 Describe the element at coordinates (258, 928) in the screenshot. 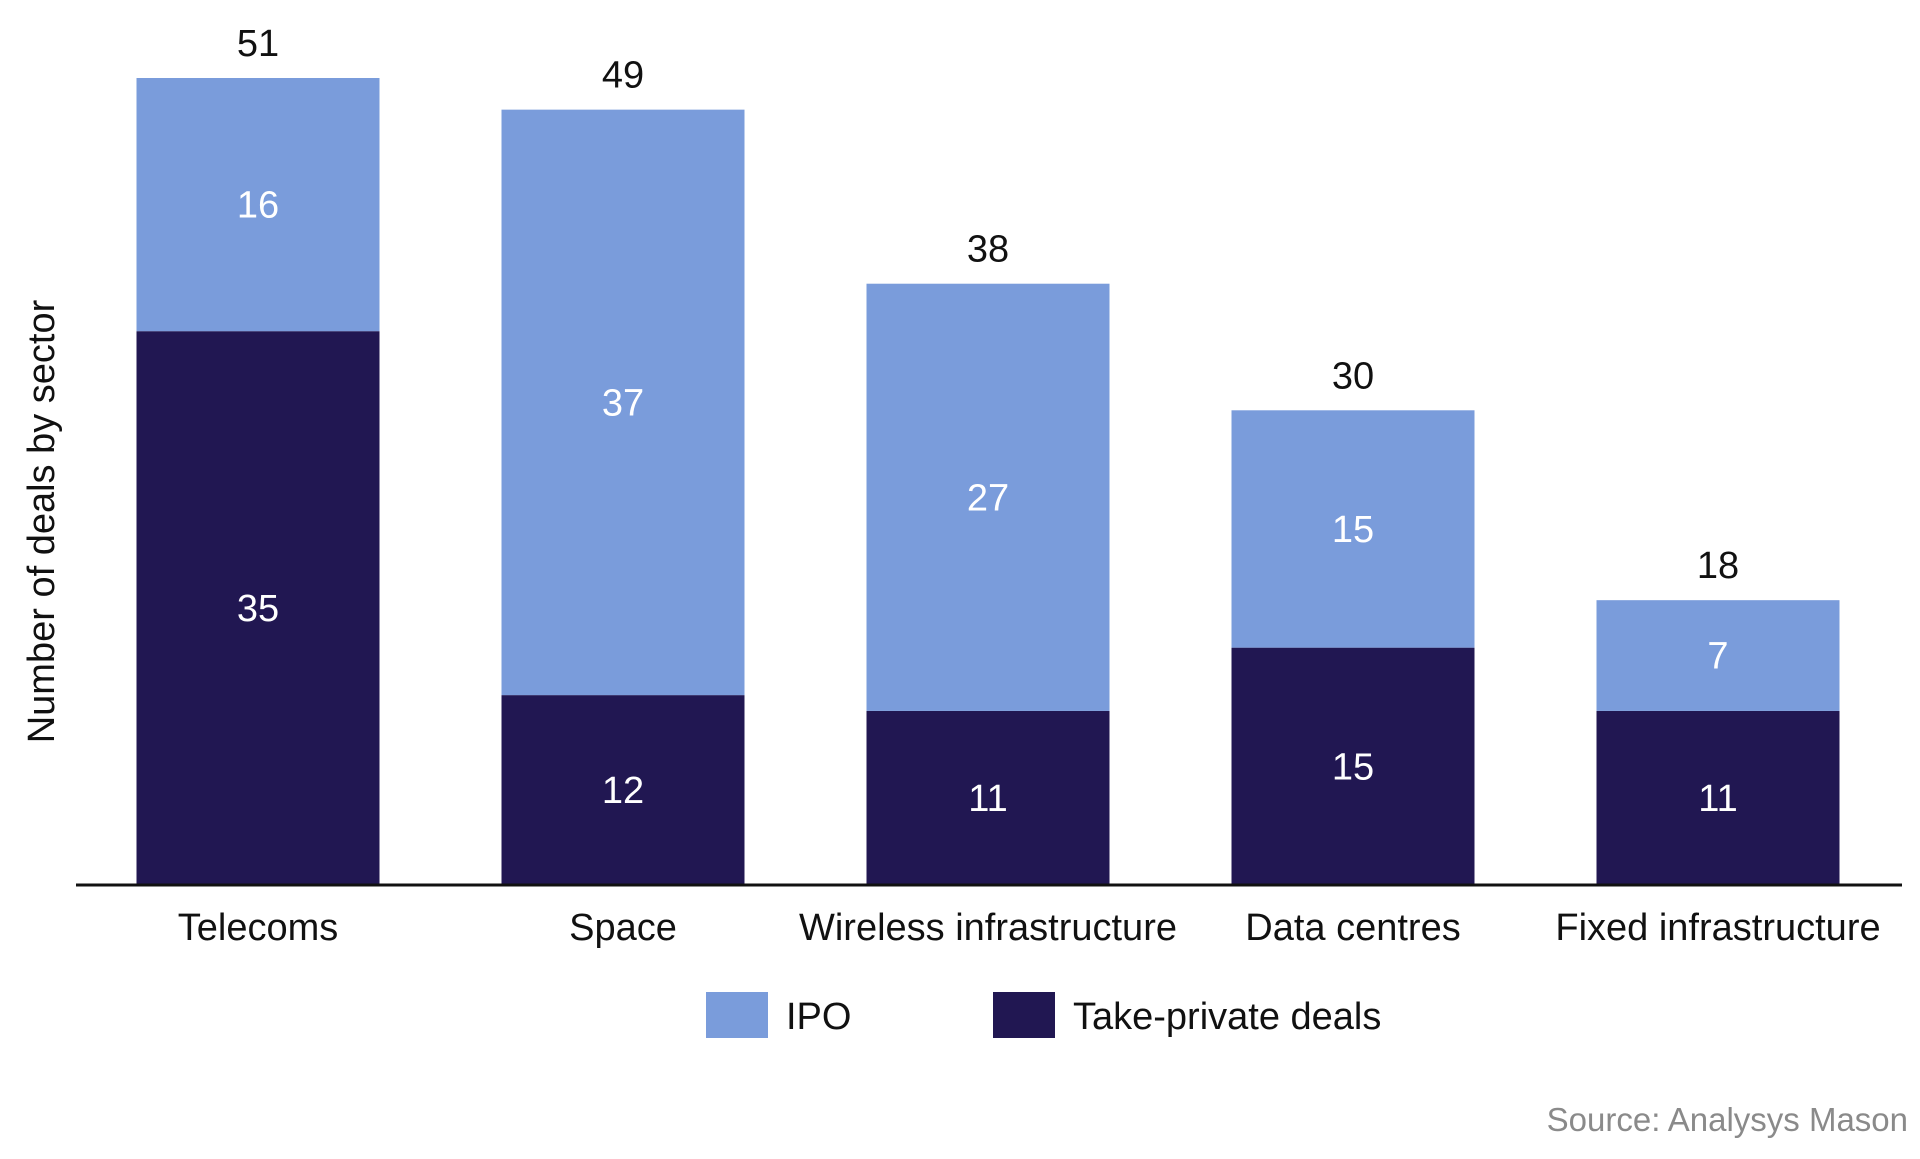

I see `x-tick-label-0: Telecoms` at that location.